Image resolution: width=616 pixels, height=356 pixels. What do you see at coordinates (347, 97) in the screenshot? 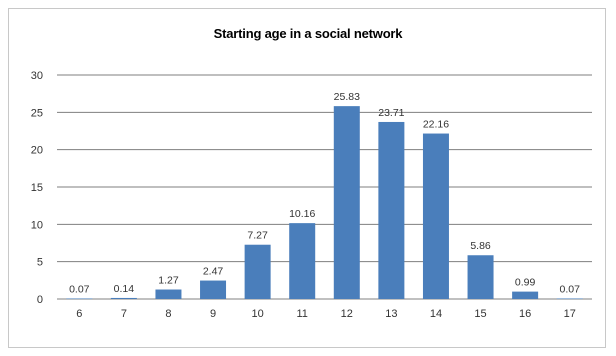
I see `data-label-12: 25.83` at bounding box center [347, 97].